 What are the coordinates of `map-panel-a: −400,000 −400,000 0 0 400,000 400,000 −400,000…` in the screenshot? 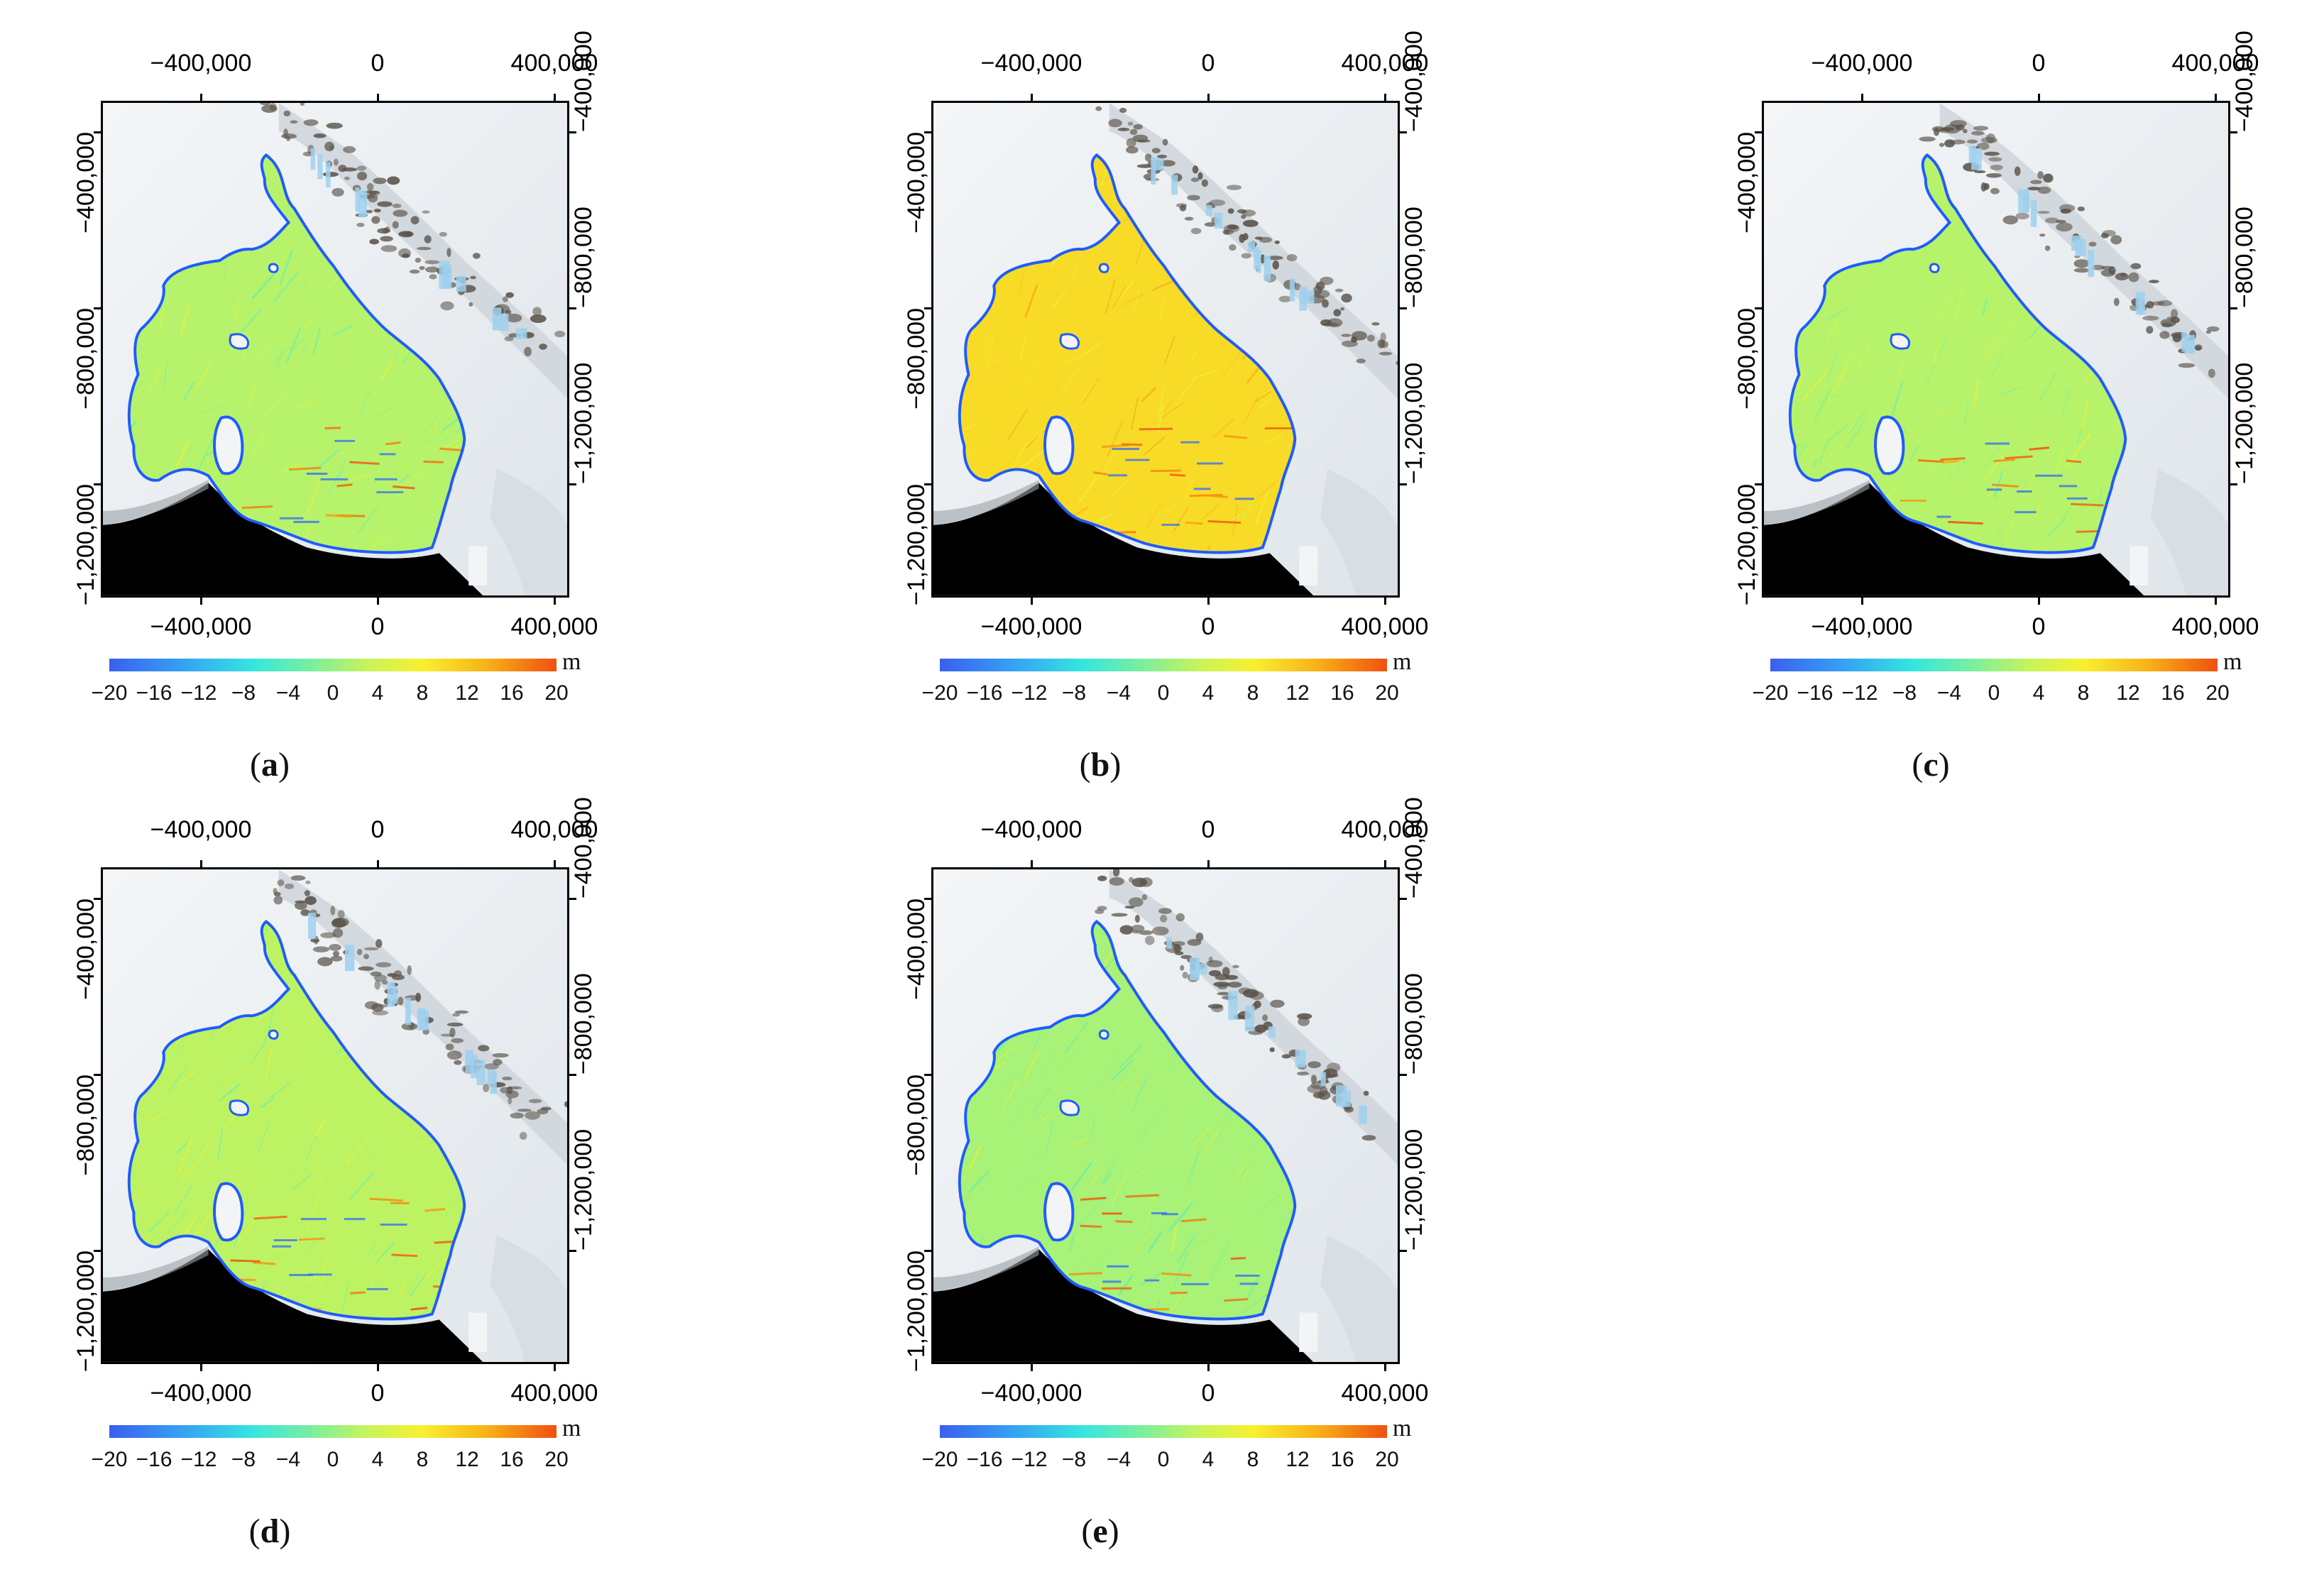 It's located at (299, 392).